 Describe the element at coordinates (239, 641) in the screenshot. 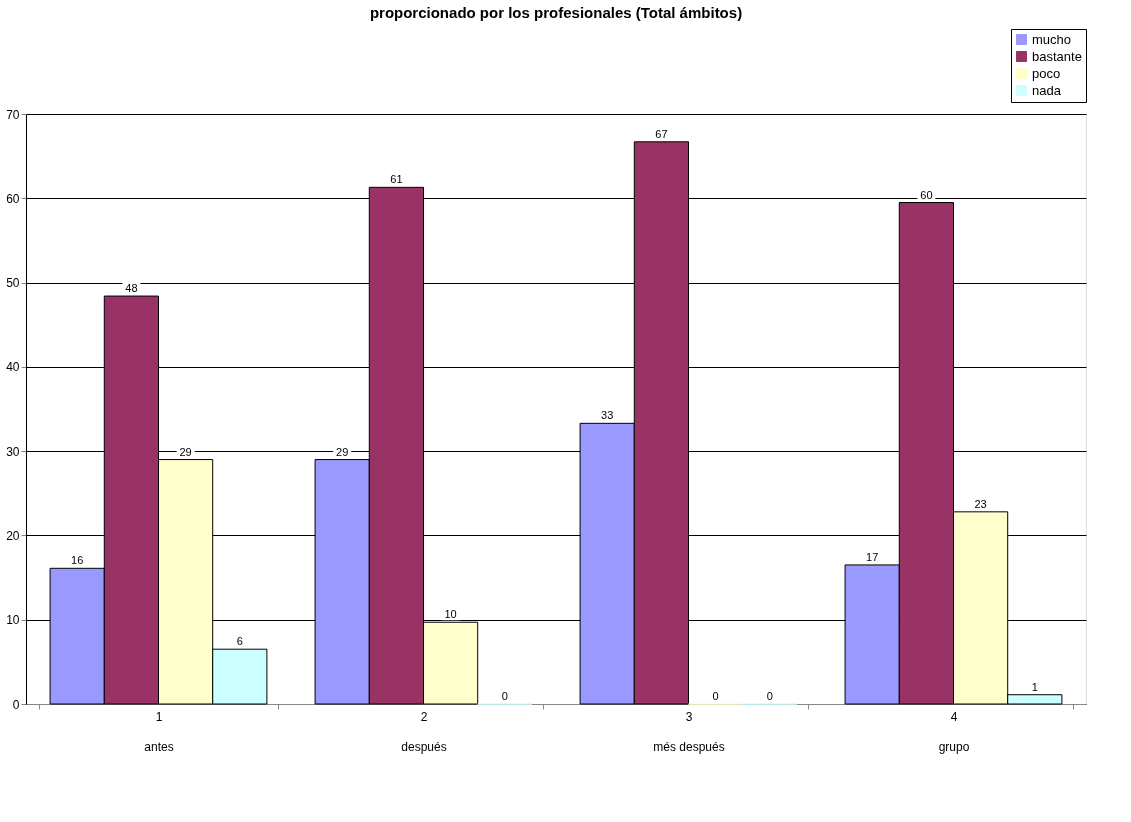

I see `data-label: 6` at that location.